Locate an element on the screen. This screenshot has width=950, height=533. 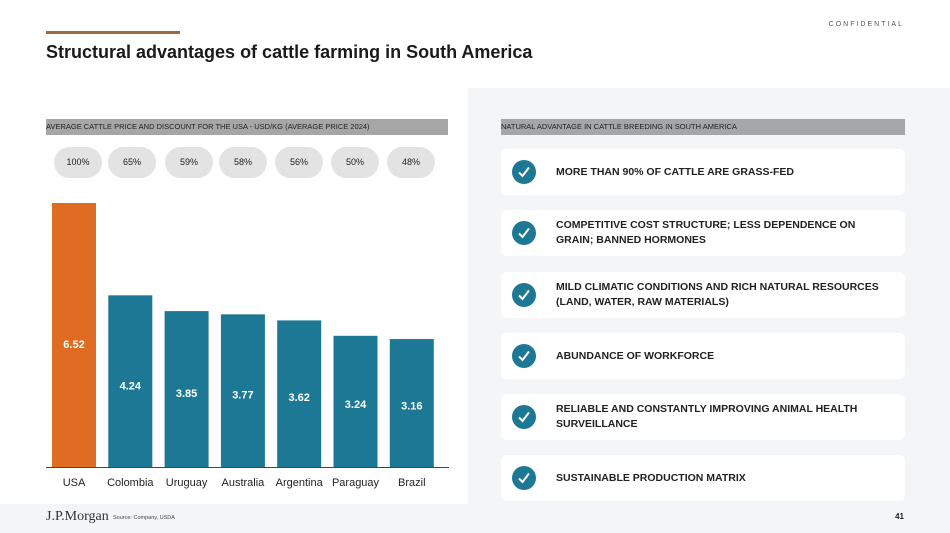
page-number: 41 is located at coordinates (899, 516).